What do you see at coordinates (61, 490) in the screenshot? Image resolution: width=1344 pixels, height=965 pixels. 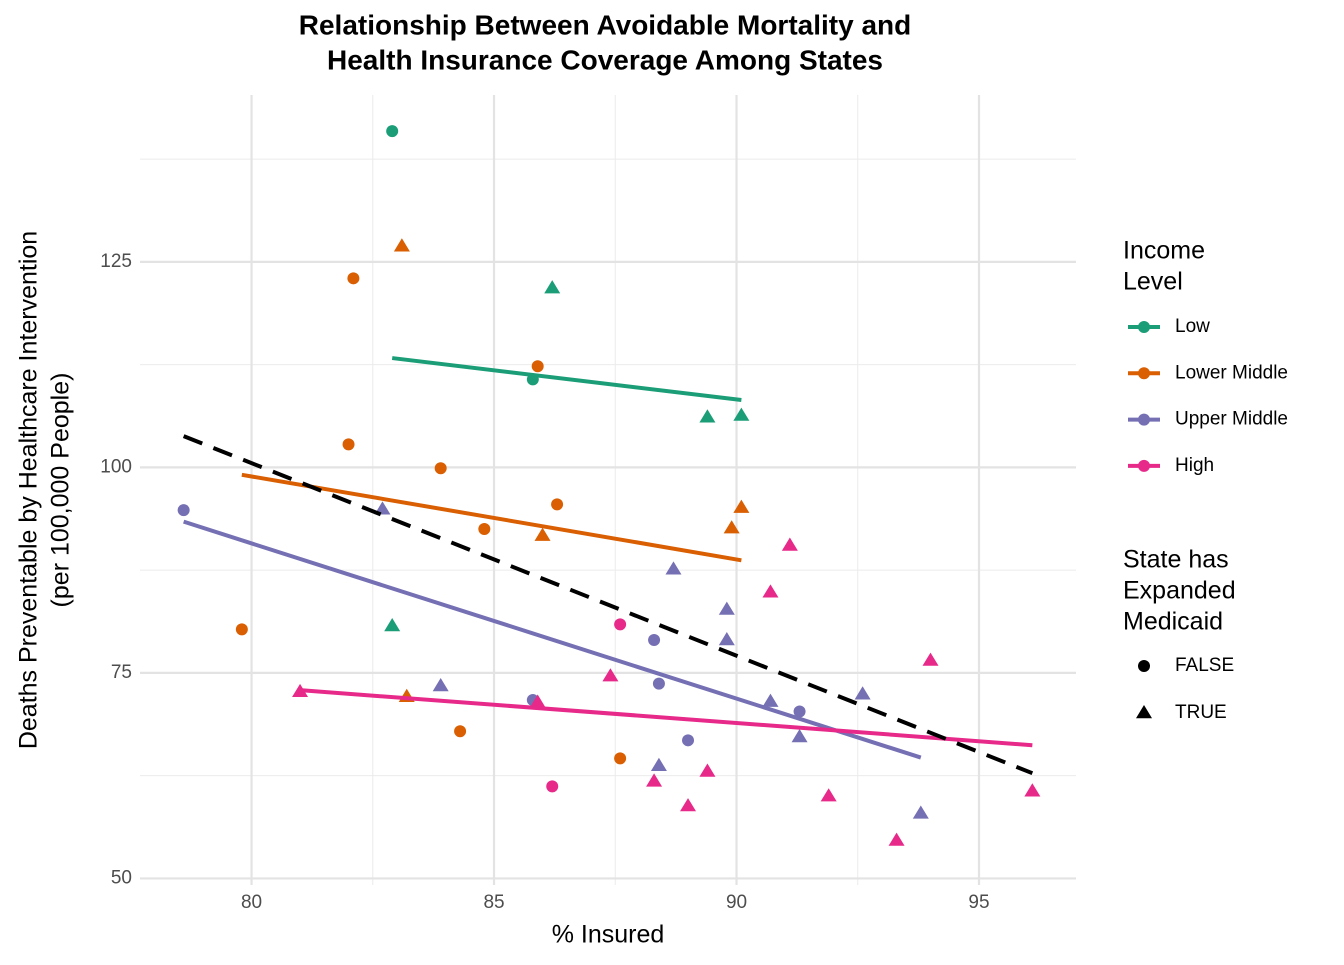 I see `y-axis-title: (per 100,000 People)` at bounding box center [61, 490].